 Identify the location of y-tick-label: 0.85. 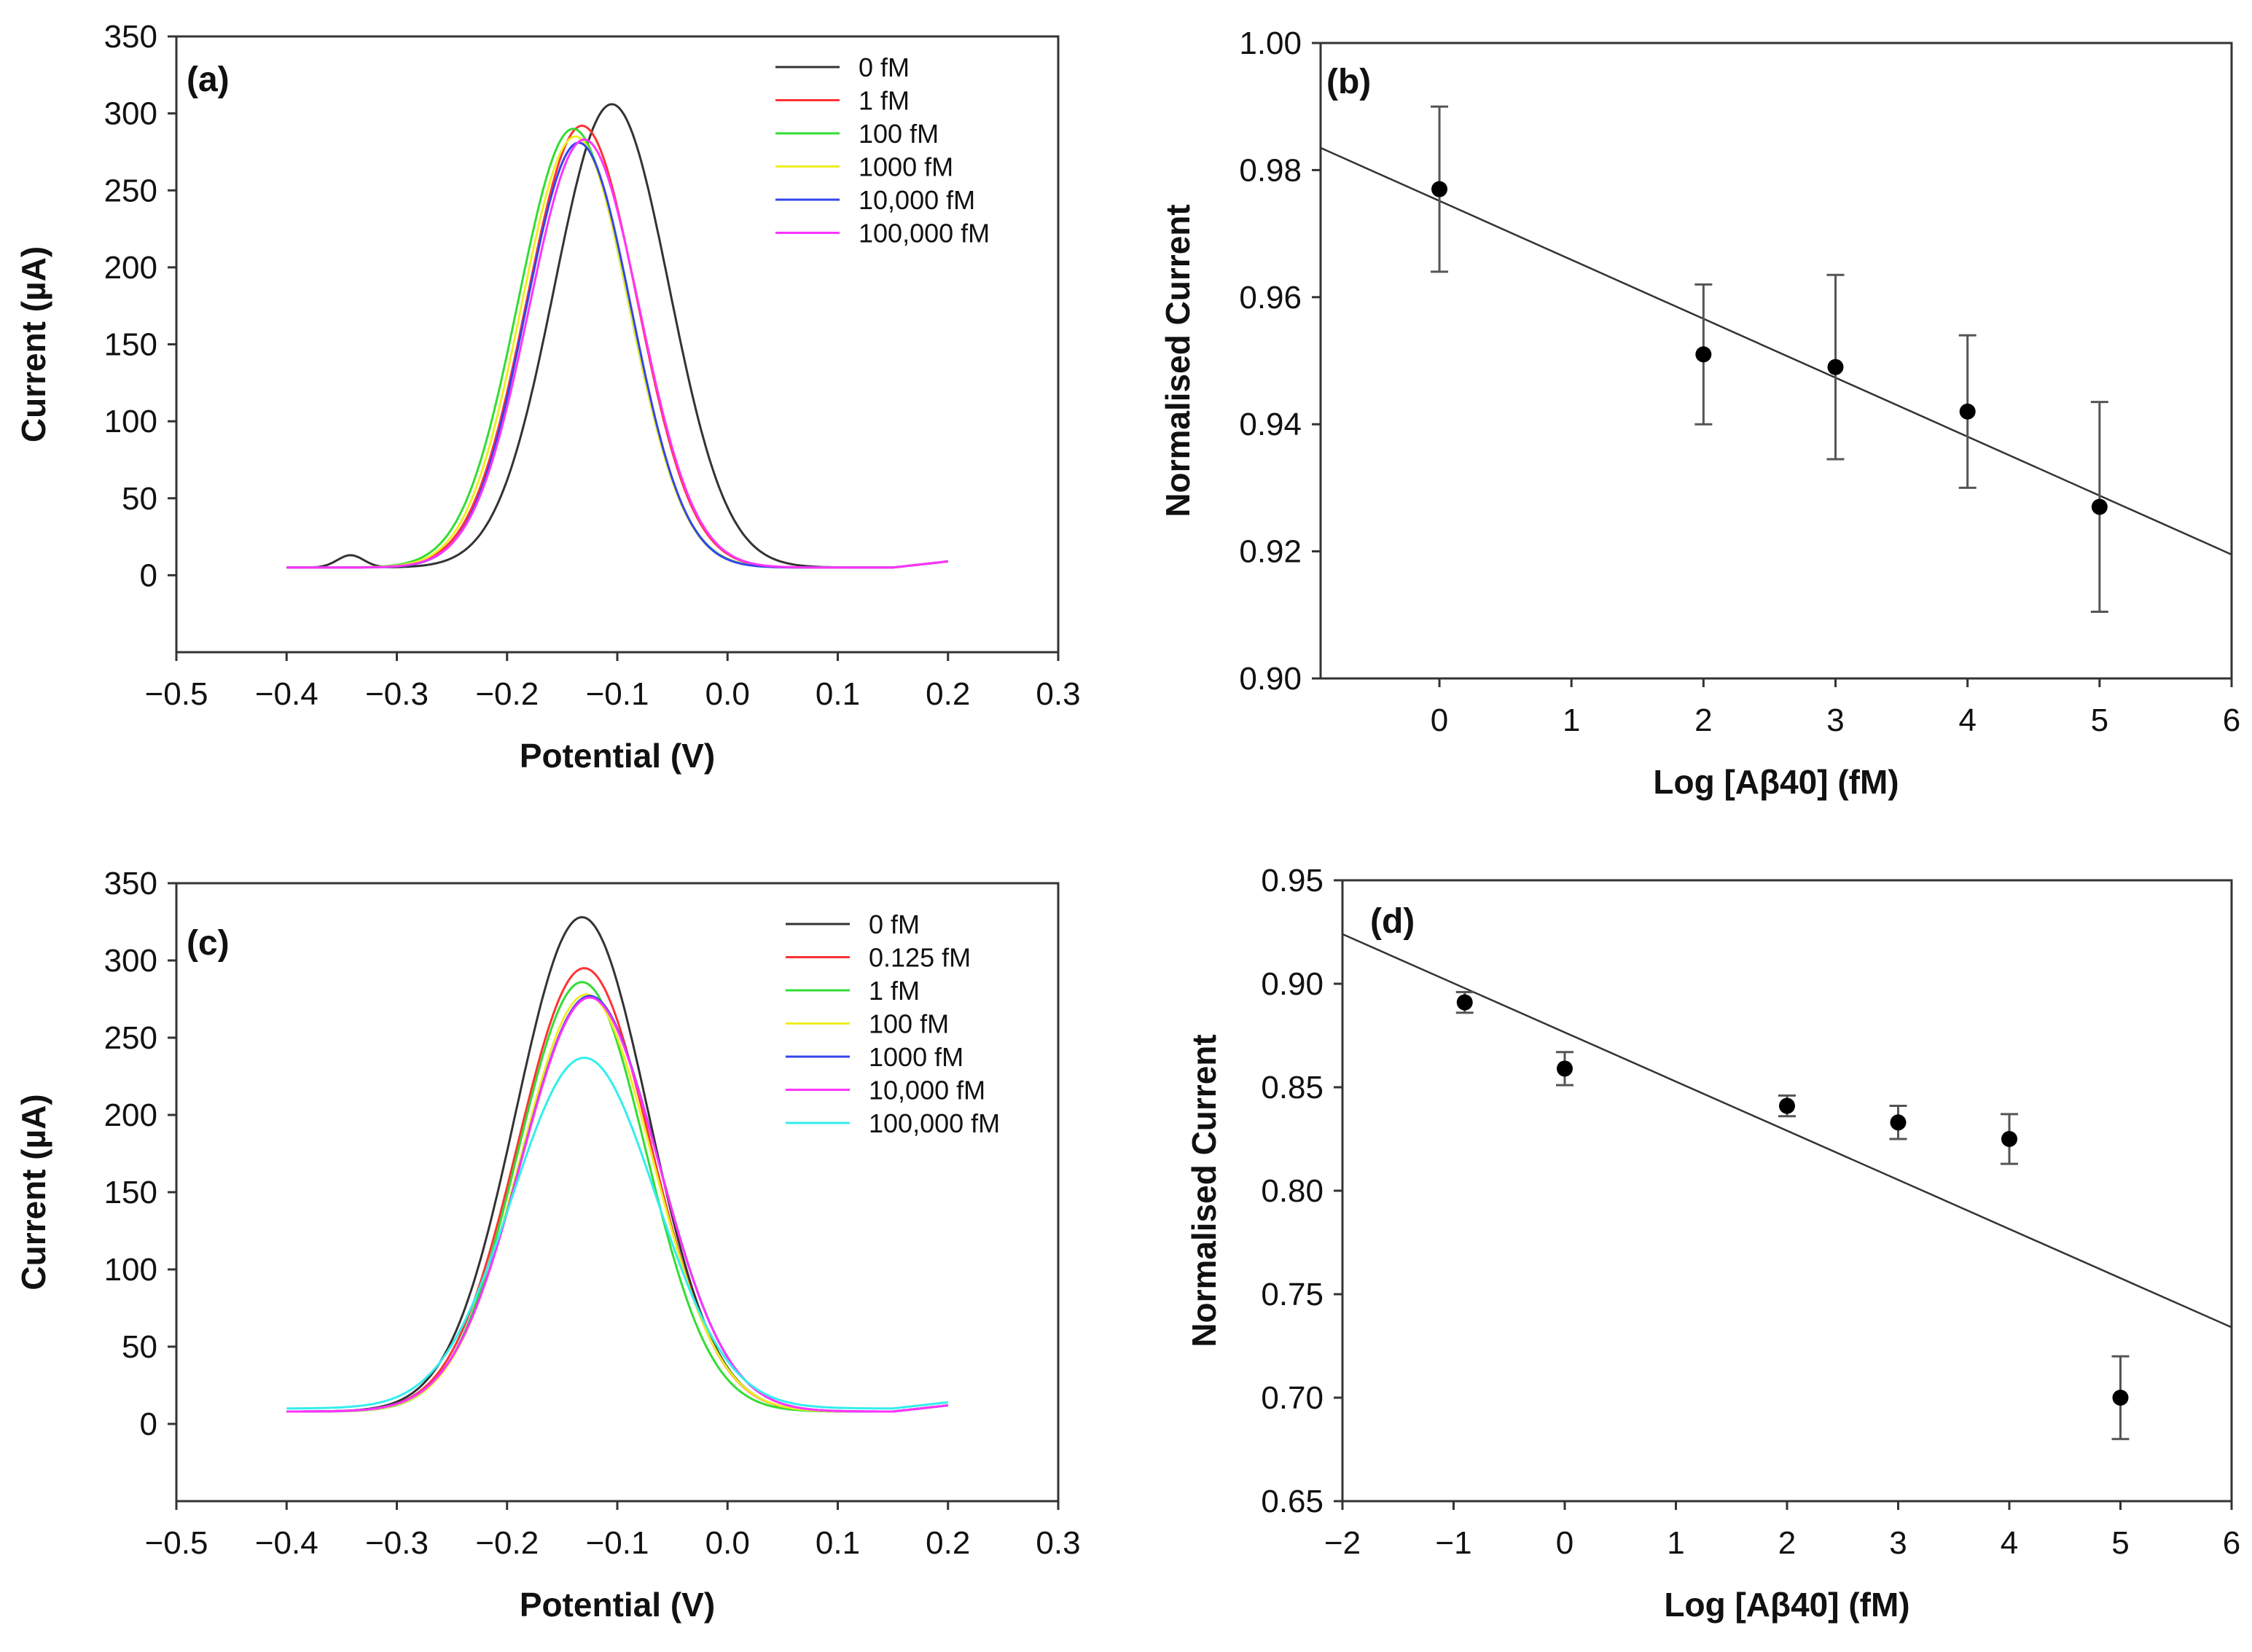
(1292, 1087).